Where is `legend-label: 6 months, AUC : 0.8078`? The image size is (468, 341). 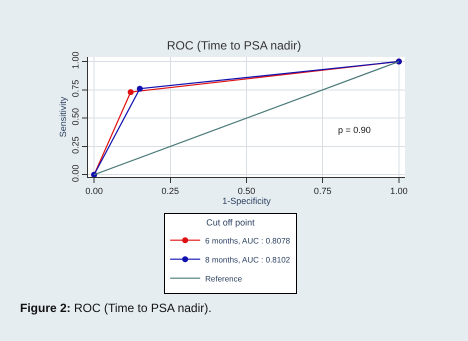
legend-label: 6 months, AUC : 0.8078 is located at coordinates (248, 241).